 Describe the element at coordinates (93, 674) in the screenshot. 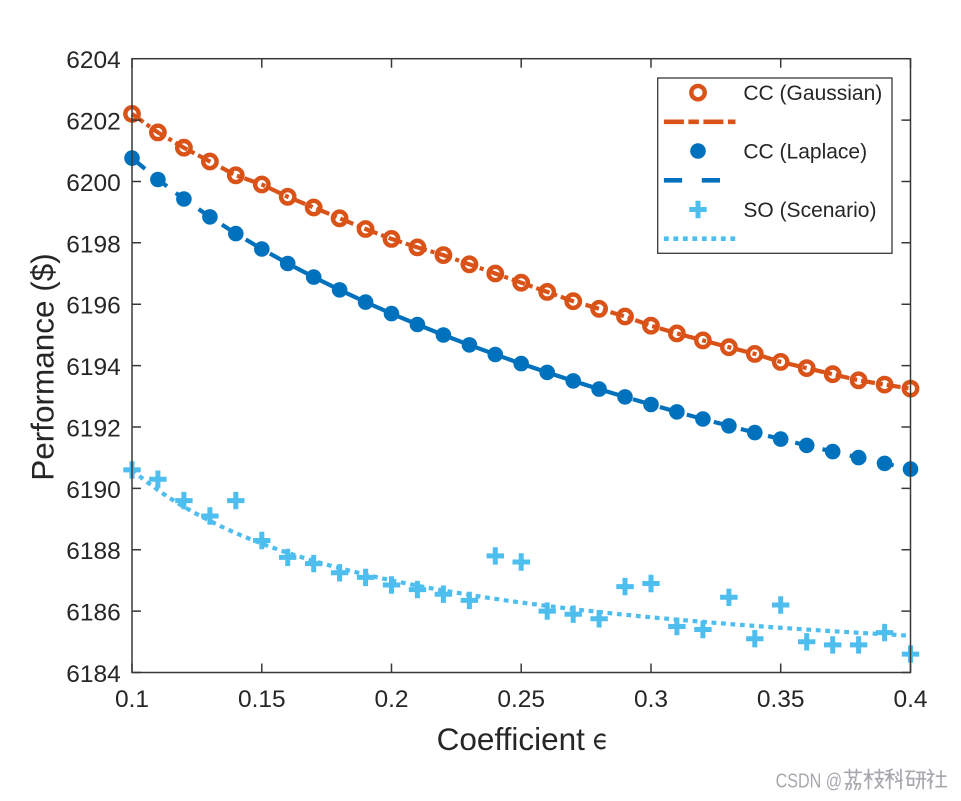

I see `svg-text: 6184` at that location.